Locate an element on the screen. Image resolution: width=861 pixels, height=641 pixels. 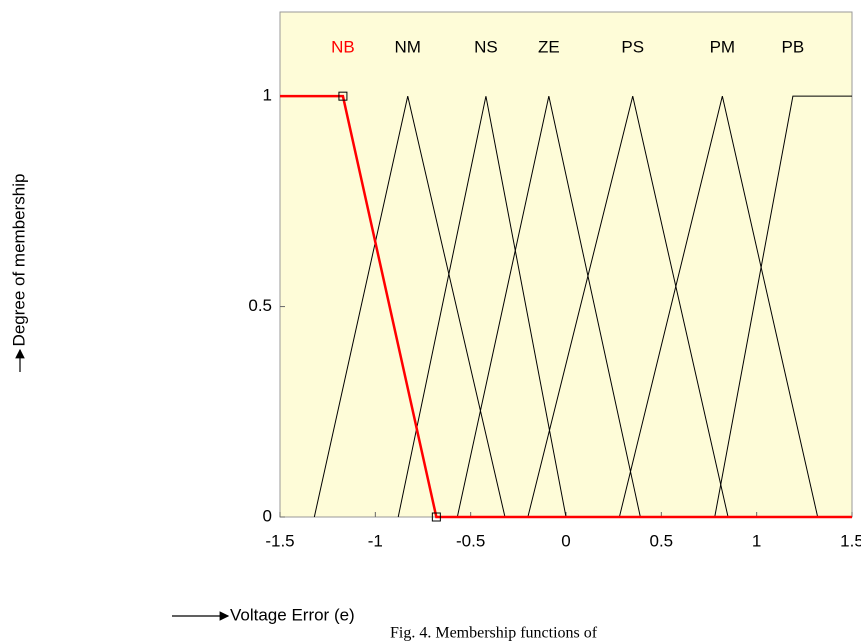
legend-label: PS is located at coordinates (632, 46).